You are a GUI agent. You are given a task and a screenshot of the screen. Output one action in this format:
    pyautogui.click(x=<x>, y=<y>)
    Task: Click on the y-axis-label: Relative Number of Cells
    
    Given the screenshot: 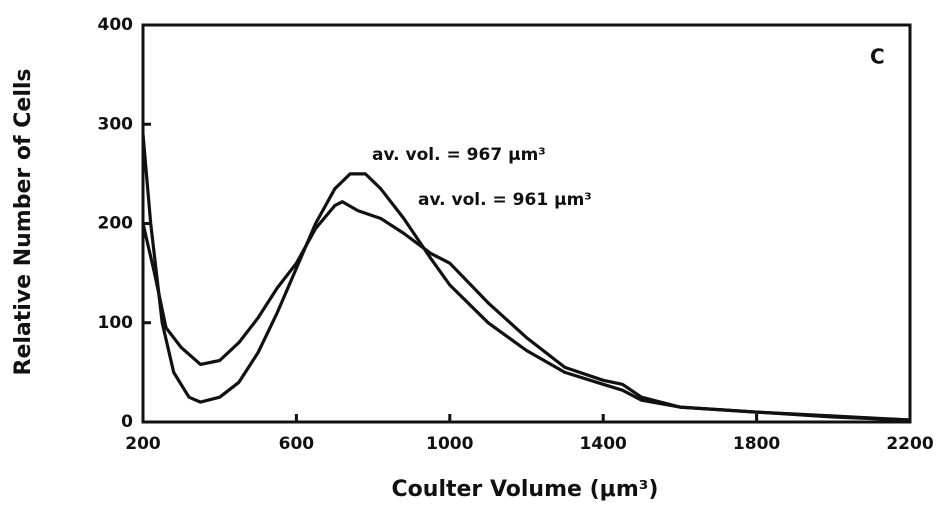 What is the action you would take?
    pyautogui.click(x=23, y=222)
    